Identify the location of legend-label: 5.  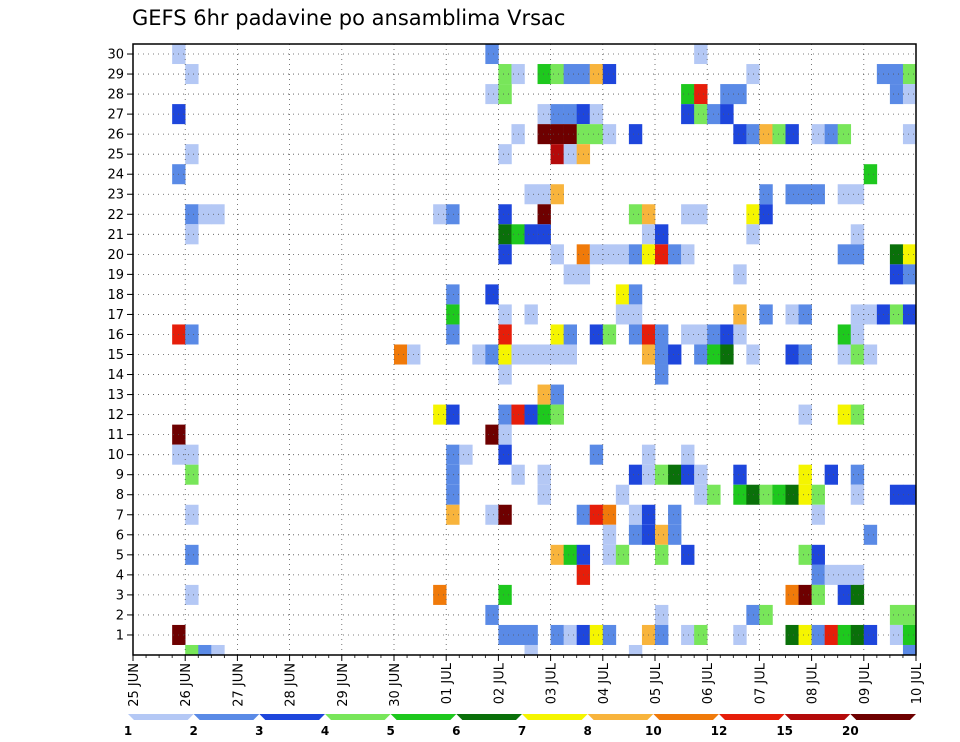
(390, 731).